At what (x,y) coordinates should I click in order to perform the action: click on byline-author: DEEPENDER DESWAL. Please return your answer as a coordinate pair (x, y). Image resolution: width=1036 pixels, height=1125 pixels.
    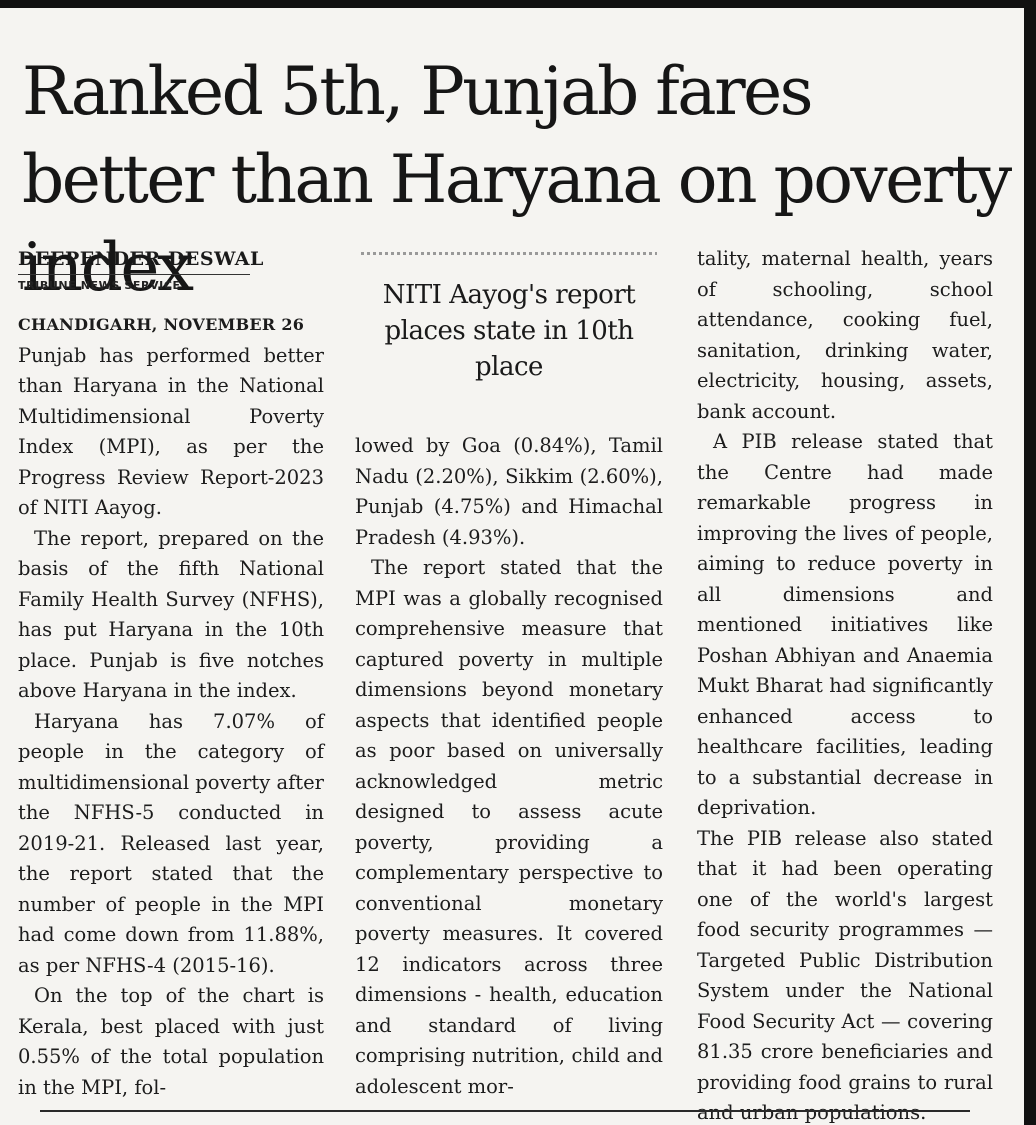
    Looking at the image, I should click on (141, 259).